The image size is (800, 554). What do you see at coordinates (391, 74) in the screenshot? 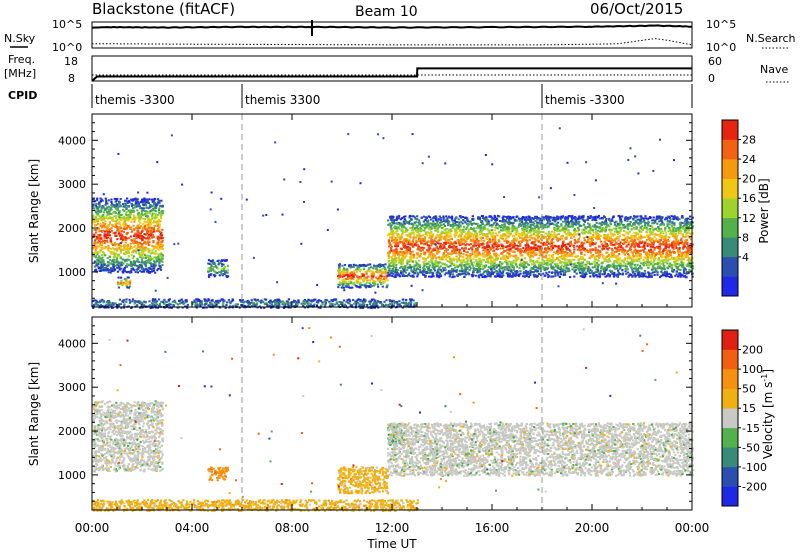
I see `freq-line` at bounding box center [391, 74].